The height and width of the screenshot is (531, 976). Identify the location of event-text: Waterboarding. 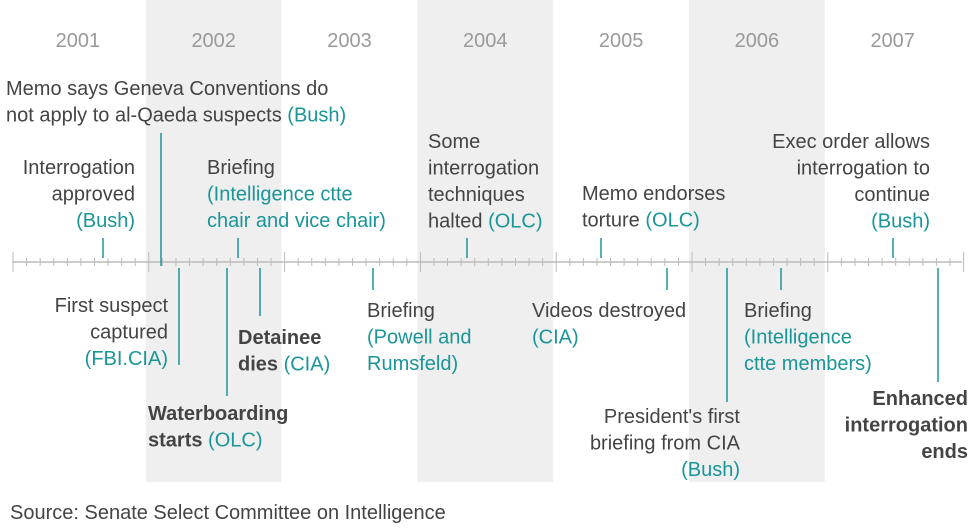
(218, 414).